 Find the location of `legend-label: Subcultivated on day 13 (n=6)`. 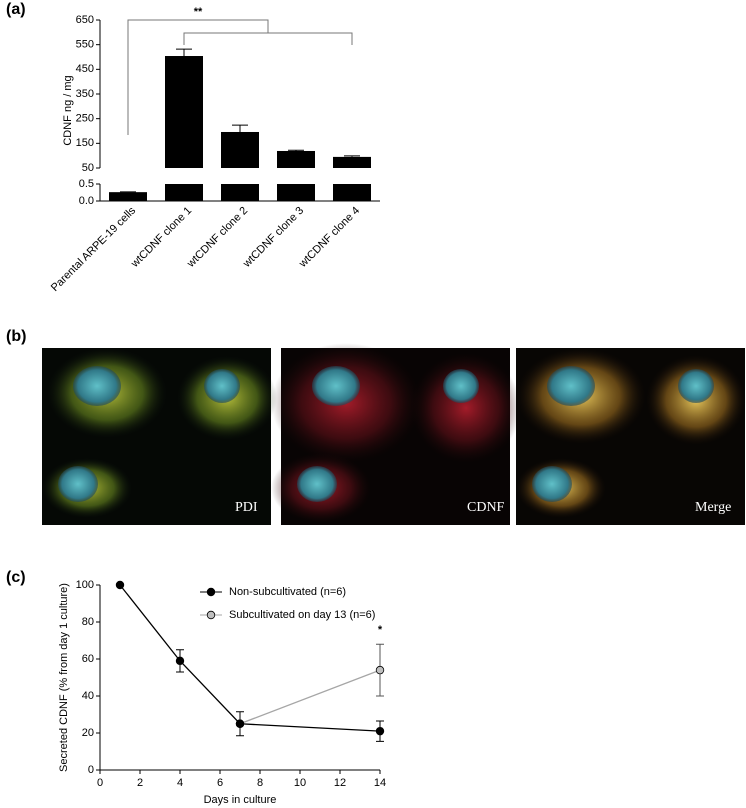

legend-label: Subcultivated on day 13 (n=6) is located at coordinates (302, 615).